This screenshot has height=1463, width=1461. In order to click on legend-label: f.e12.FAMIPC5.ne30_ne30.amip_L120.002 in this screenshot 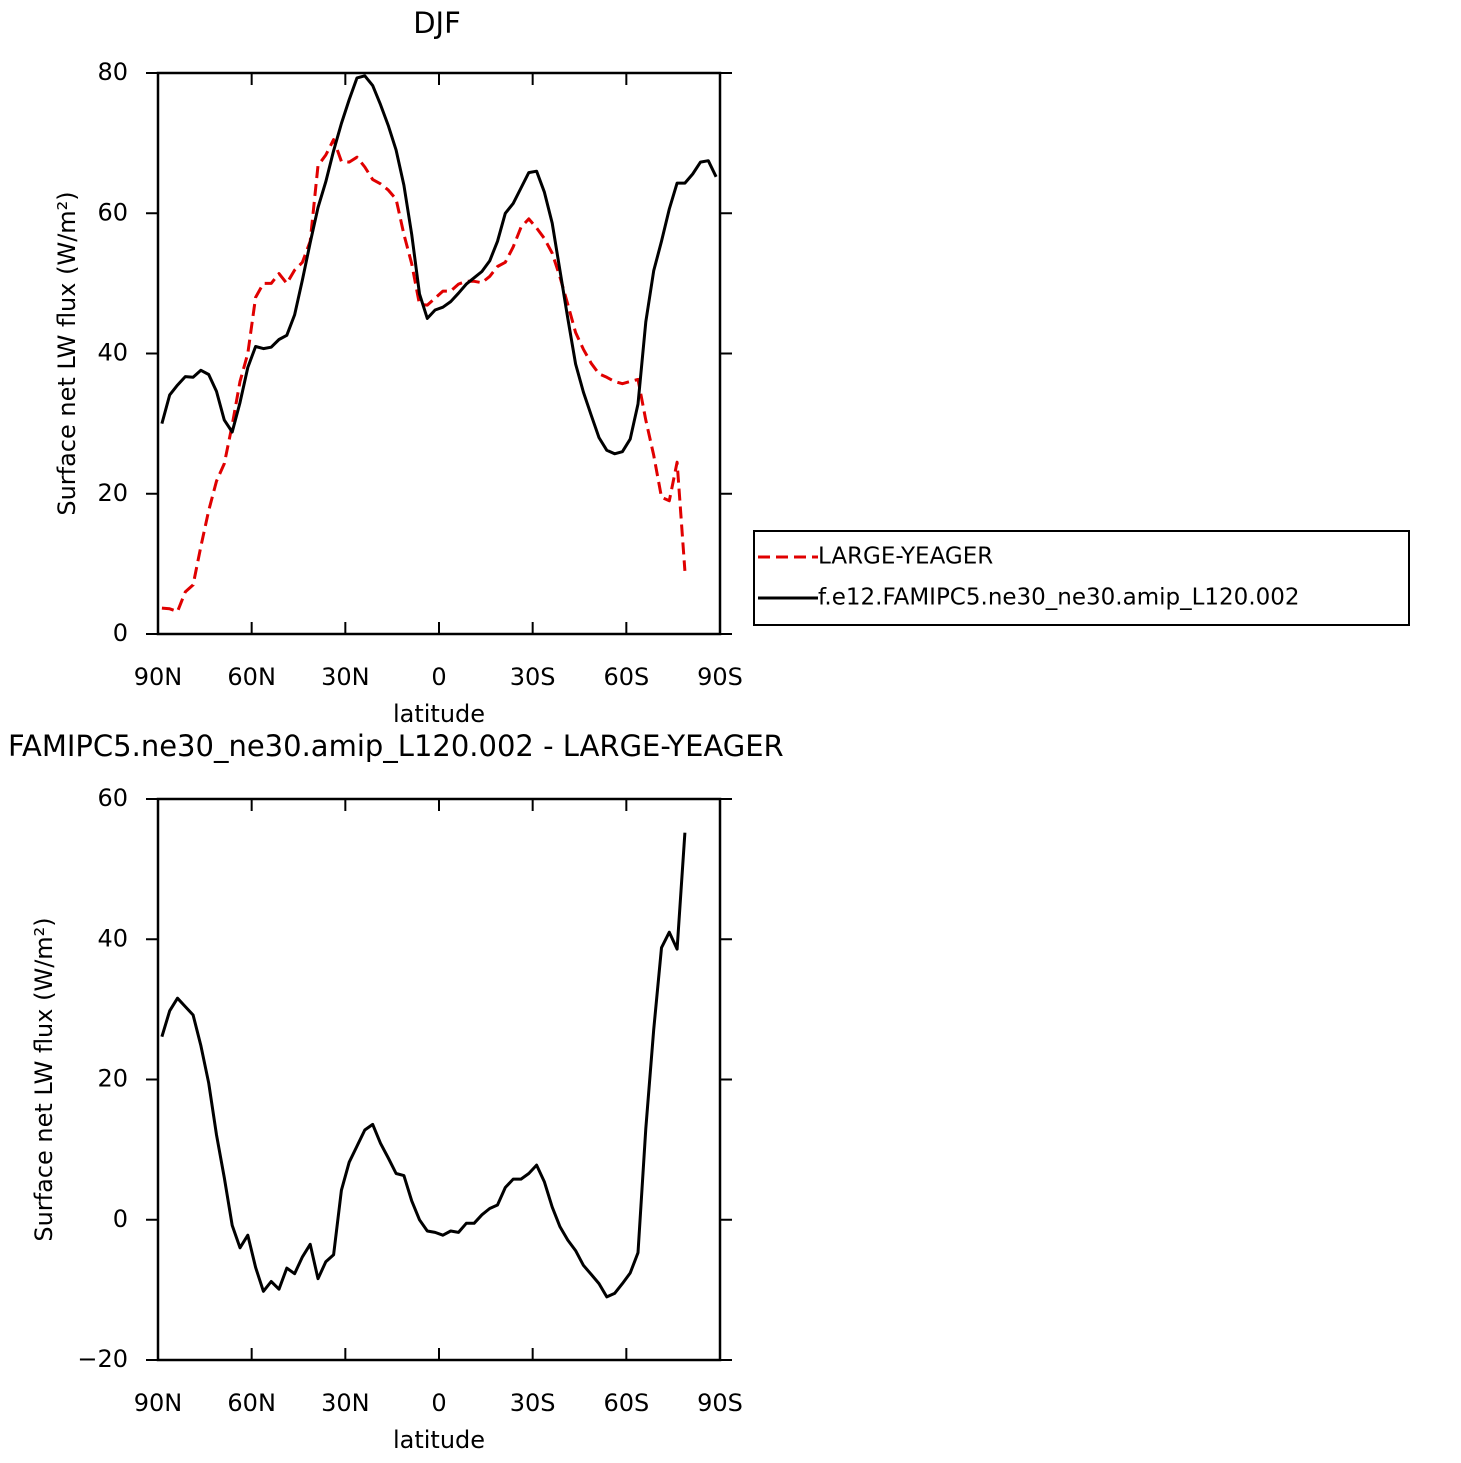, I will do `click(1059, 598)`.